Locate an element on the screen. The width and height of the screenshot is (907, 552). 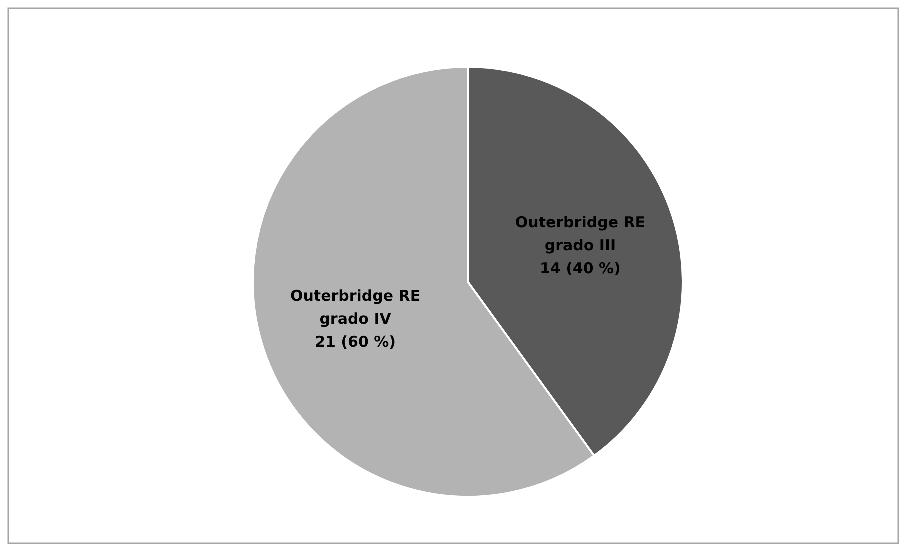
slice-label: Outerbridge RE grado IV is located at coordinates (355, 307).